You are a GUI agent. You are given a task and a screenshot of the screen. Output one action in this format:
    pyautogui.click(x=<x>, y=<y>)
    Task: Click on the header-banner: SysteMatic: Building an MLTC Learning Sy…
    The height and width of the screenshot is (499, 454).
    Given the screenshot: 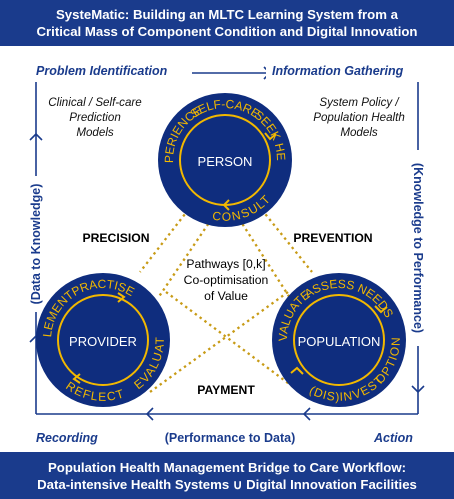 What is the action you would take?
    pyautogui.click(x=227, y=23)
    